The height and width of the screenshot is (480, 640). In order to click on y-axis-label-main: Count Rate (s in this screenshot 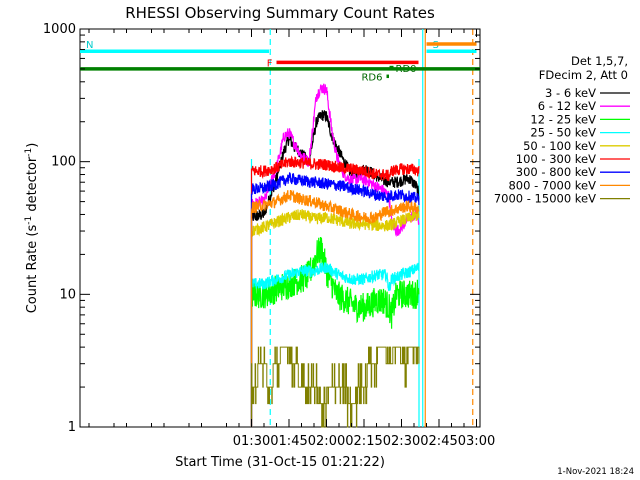, I will do `click(32, 269)`.